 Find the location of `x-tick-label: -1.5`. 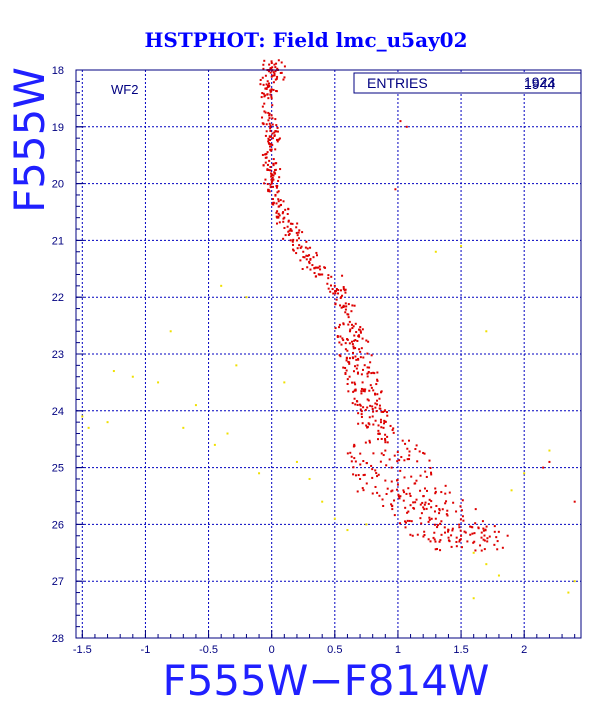

x-tick-label: -1.5 is located at coordinates (82, 650).